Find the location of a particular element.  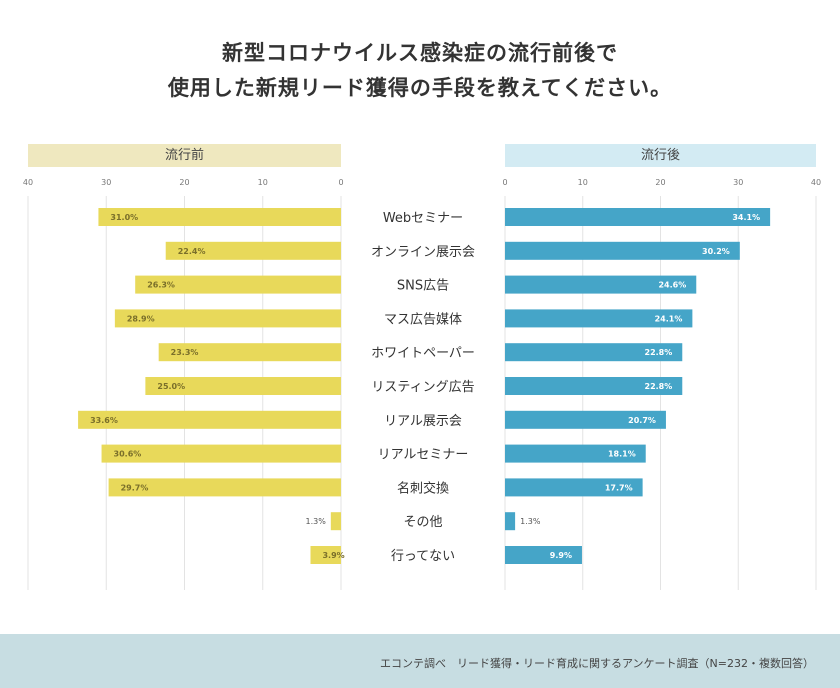

after-data-label: 24.1% is located at coordinates (669, 318).